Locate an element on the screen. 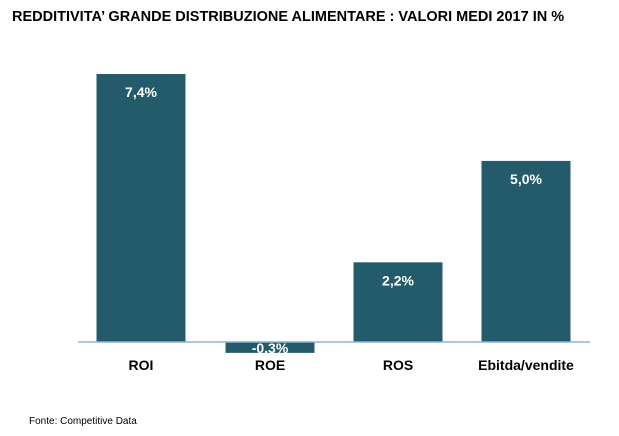 Image resolution: width=619 pixels, height=436 pixels. category-label: ROI is located at coordinates (141, 365).